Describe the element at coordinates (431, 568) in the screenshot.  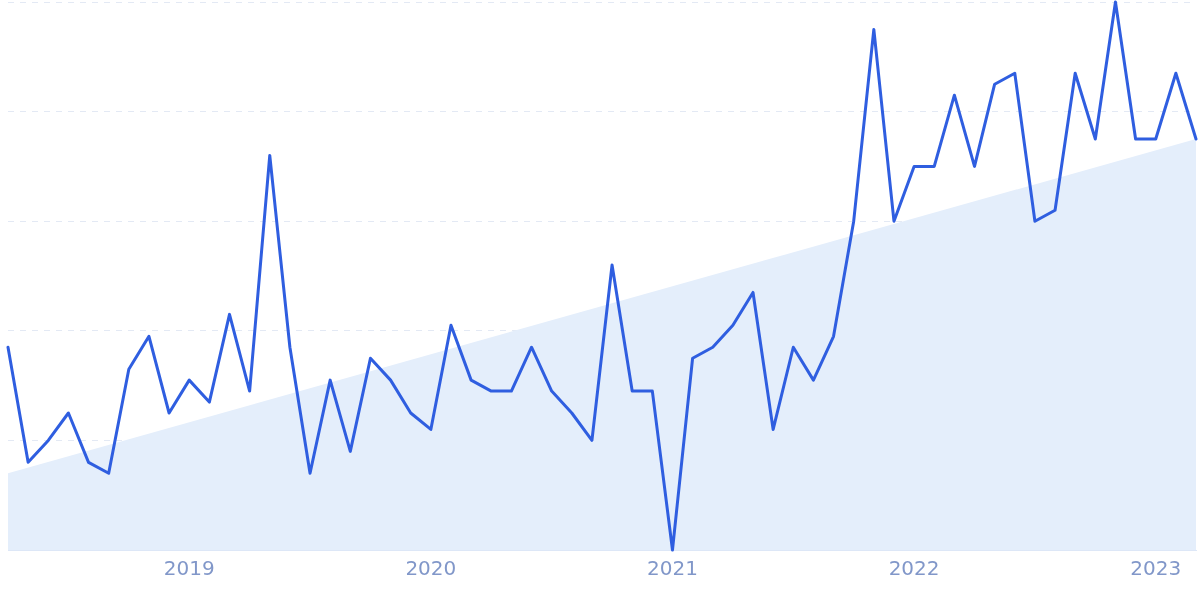
I see `x-tick-label: 2020` at that location.